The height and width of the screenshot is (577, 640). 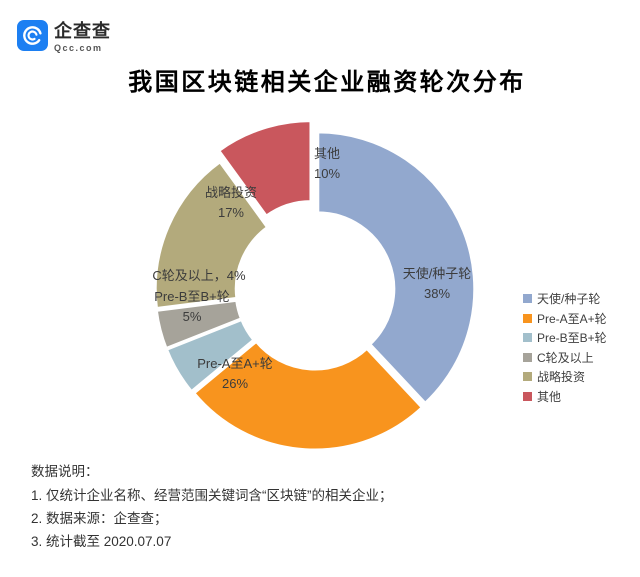 What do you see at coordinates (82, 31) in the screenshot?
I see `brand-name: 企查查` at bounding box center [82, 31].